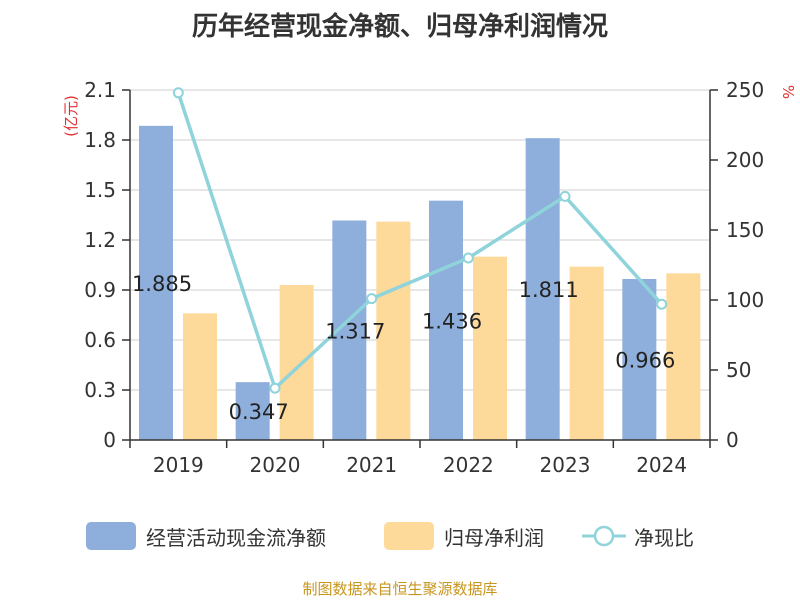 This screenshot has width=800, height=600. Describe the element at coordinates (100, 190) in the screenshot. I see `y-tick-label: 1.5` at that location.